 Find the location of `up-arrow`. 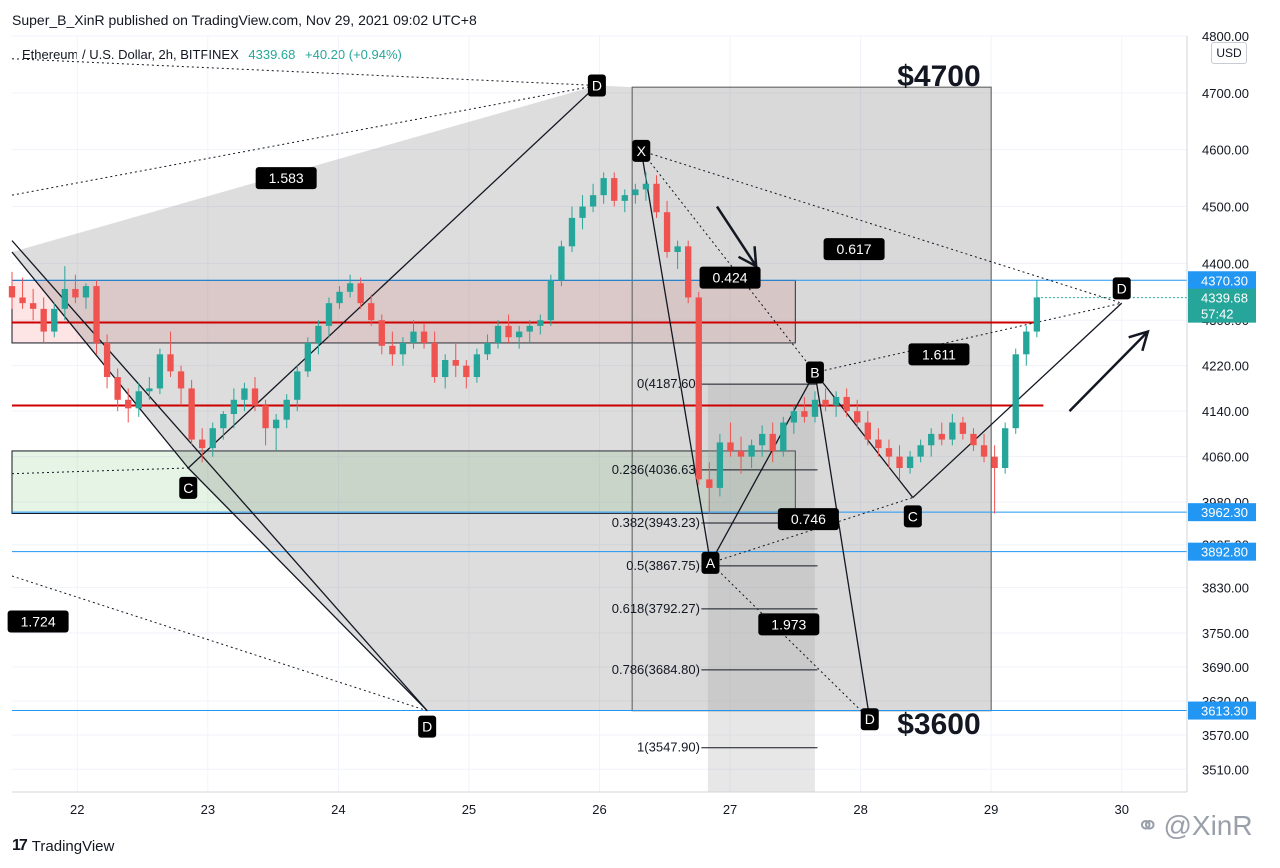

up-arrow is located at coordinates (1109, 371).